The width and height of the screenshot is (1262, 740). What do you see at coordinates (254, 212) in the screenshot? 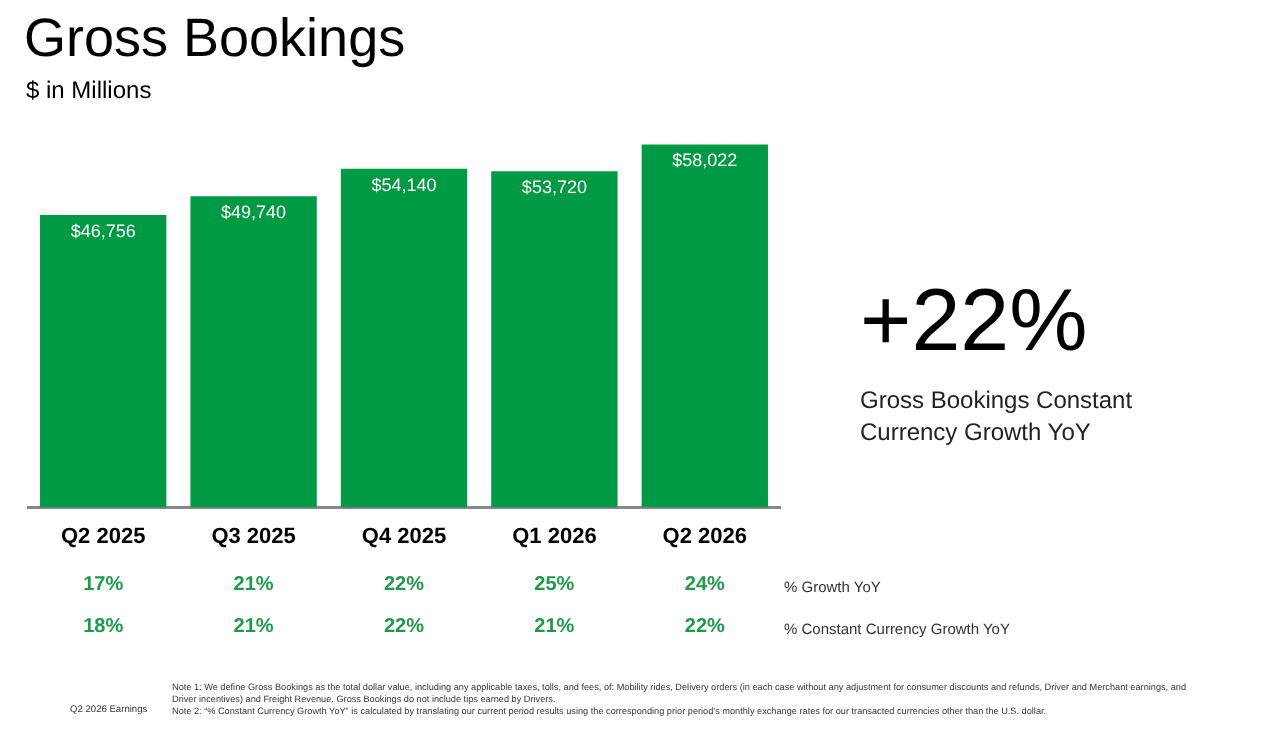
I see `data-label: $49,740` at bounding box center [254, 212].